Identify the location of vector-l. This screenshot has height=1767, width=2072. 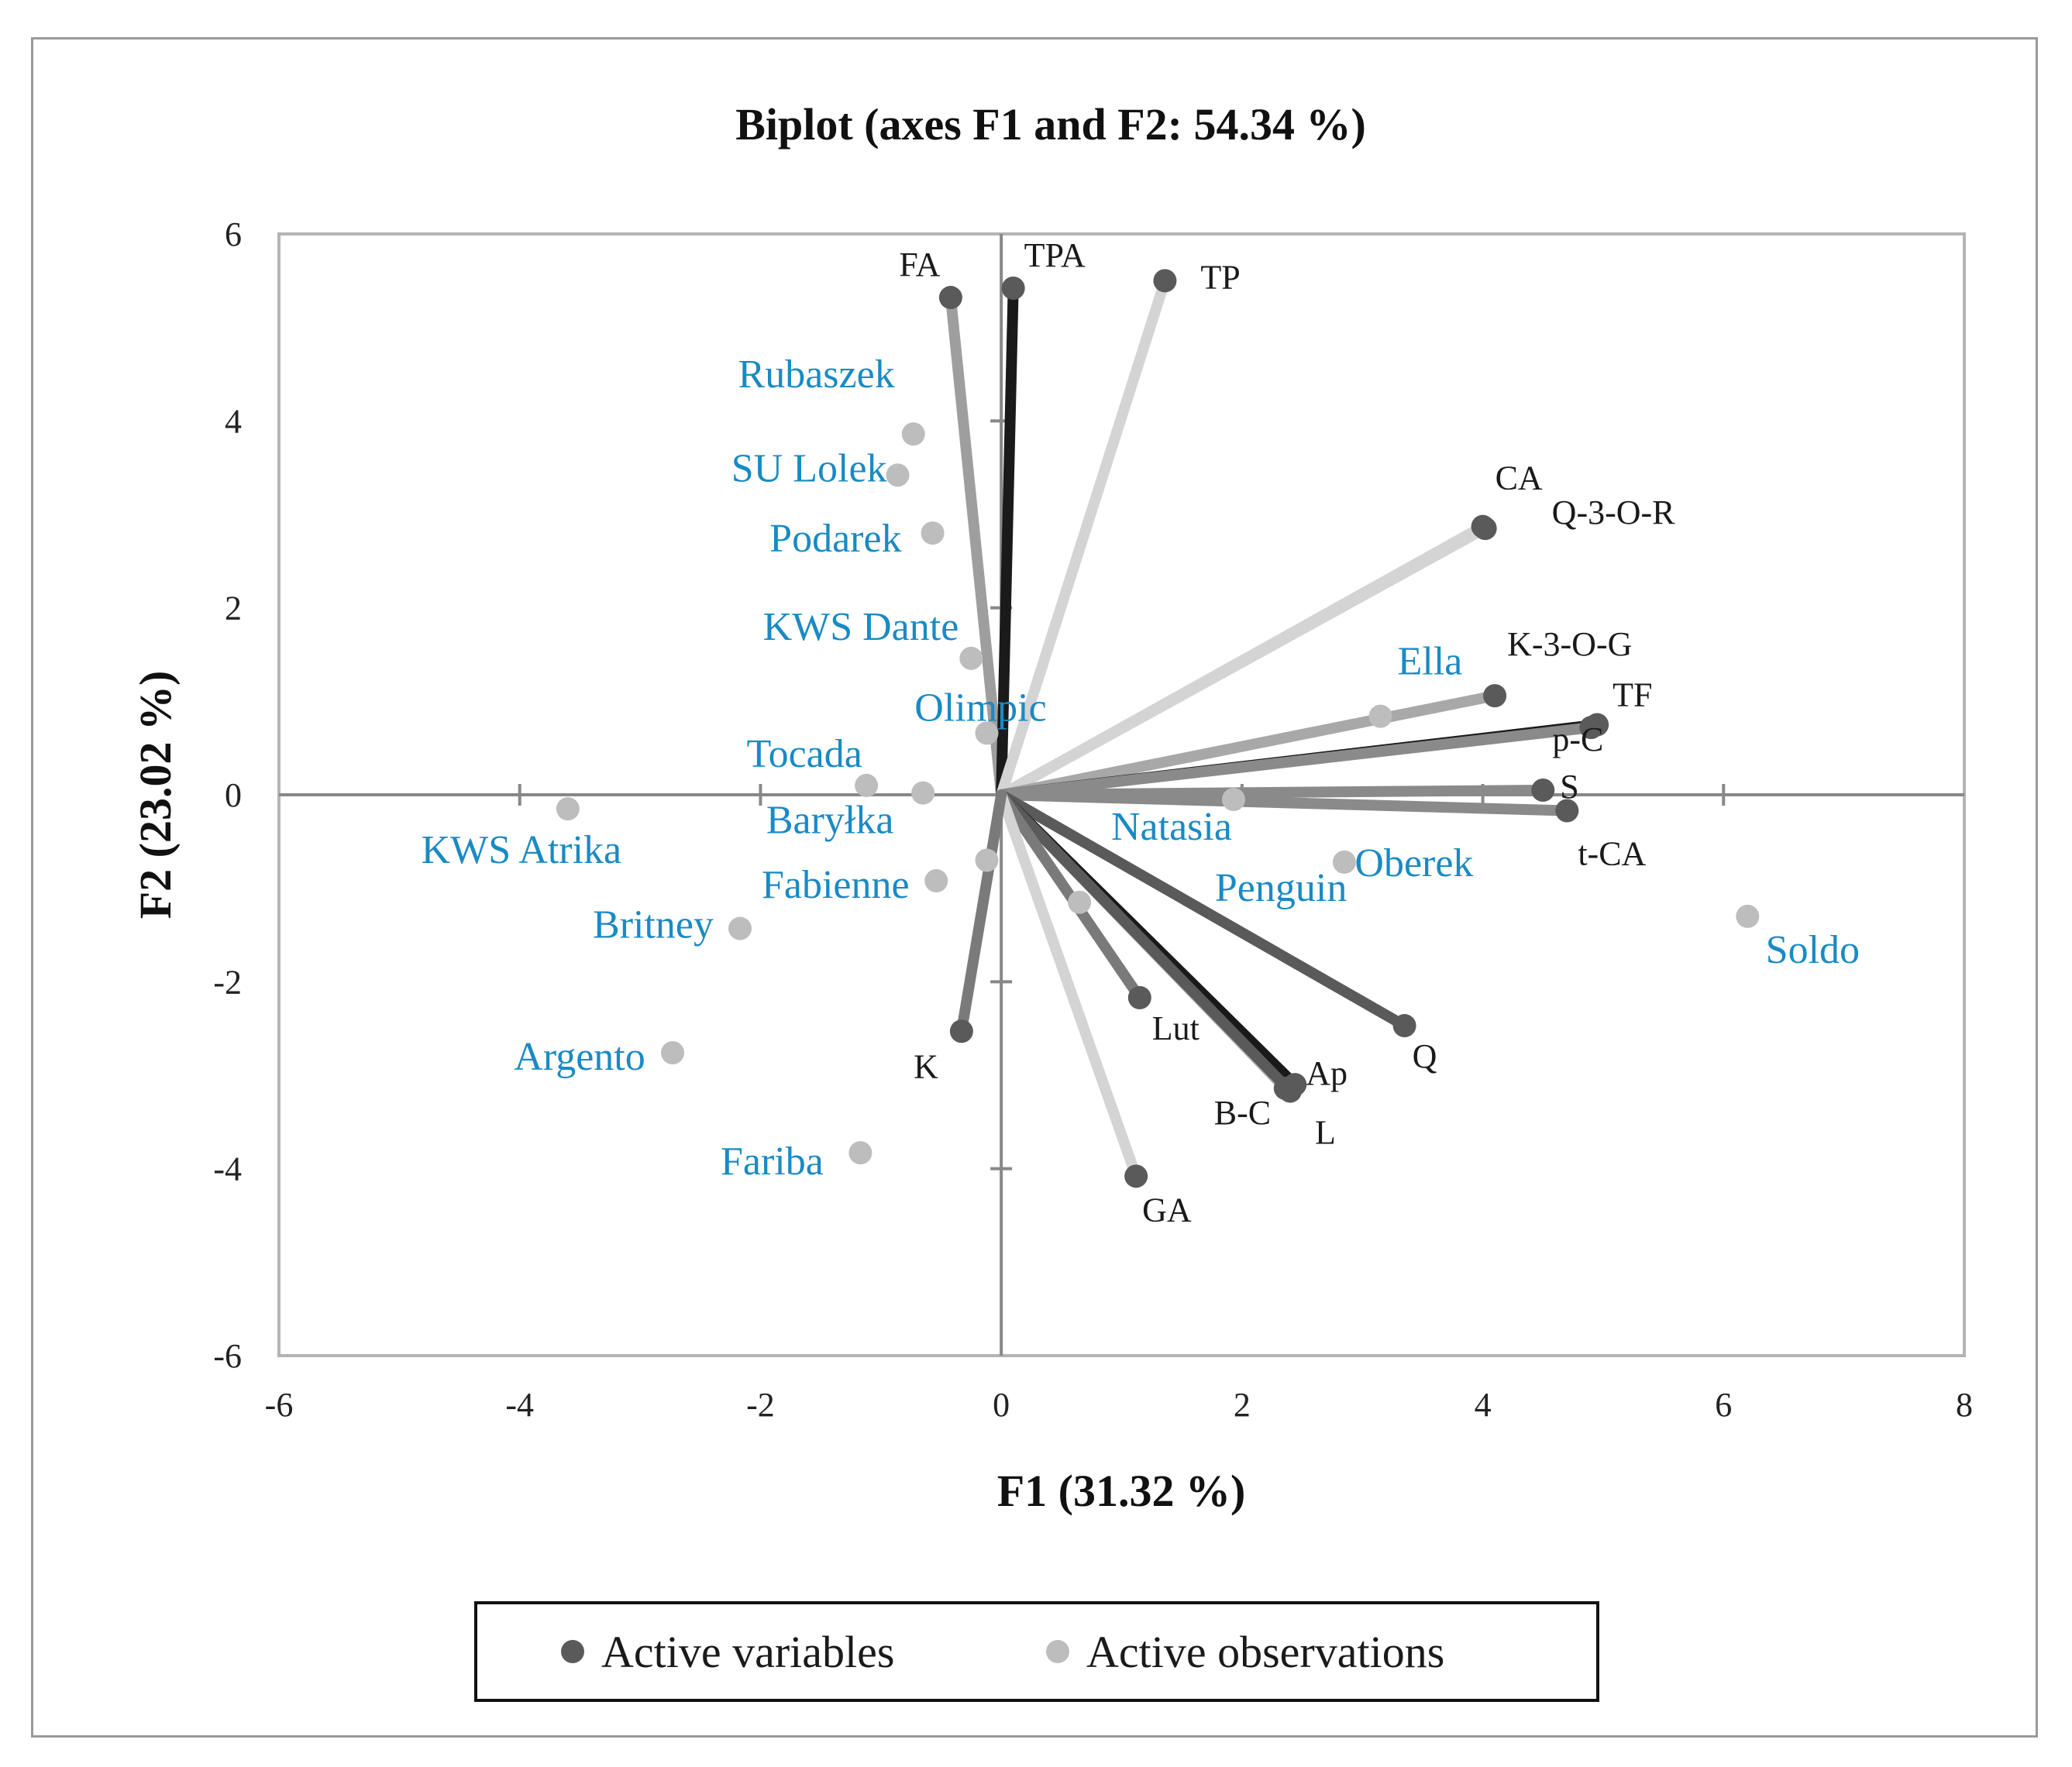
(1146, 943).